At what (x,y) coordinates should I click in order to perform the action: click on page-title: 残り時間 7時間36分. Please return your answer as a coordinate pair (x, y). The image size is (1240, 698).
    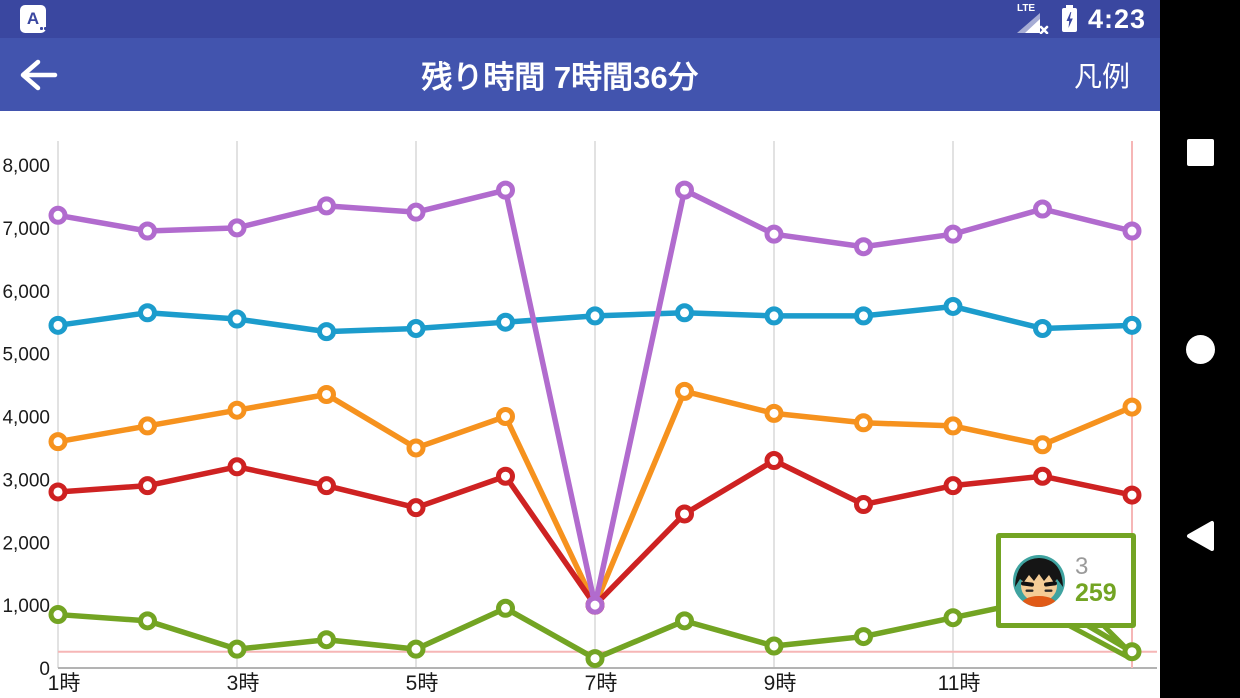
    Looking at the image, I should click on (560, 77).